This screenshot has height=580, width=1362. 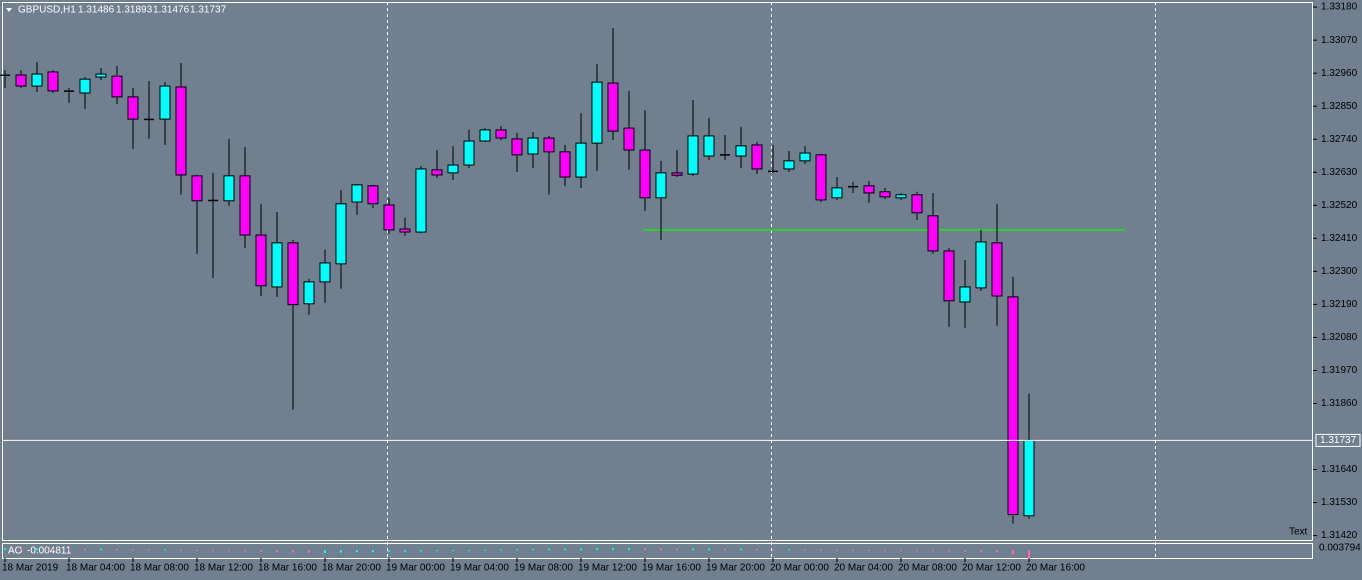 What do you see at coordinates (1339, 238) in the screenshot?
I see `y-tick-label: 1.32410` at bounding box center [1339, 238].